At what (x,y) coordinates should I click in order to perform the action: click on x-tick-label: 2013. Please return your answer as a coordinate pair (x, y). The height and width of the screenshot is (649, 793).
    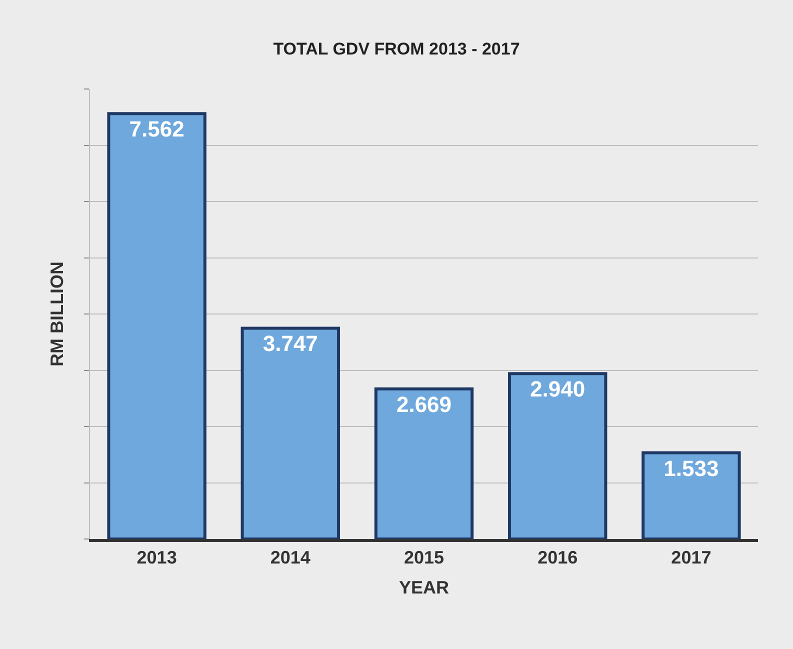
    Looking at the image, I should click on (156, 558).